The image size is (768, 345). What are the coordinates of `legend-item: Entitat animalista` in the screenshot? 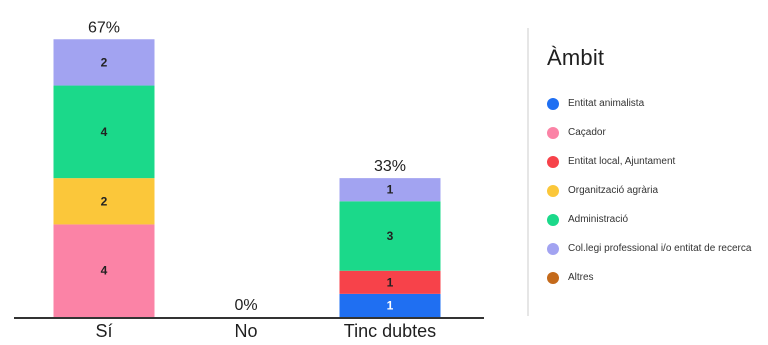 It's located at (657, 103).